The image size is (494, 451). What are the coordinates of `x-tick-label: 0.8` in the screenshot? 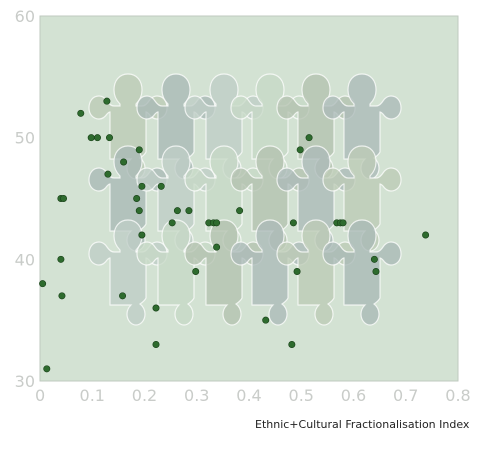 It's located at (457, 395).